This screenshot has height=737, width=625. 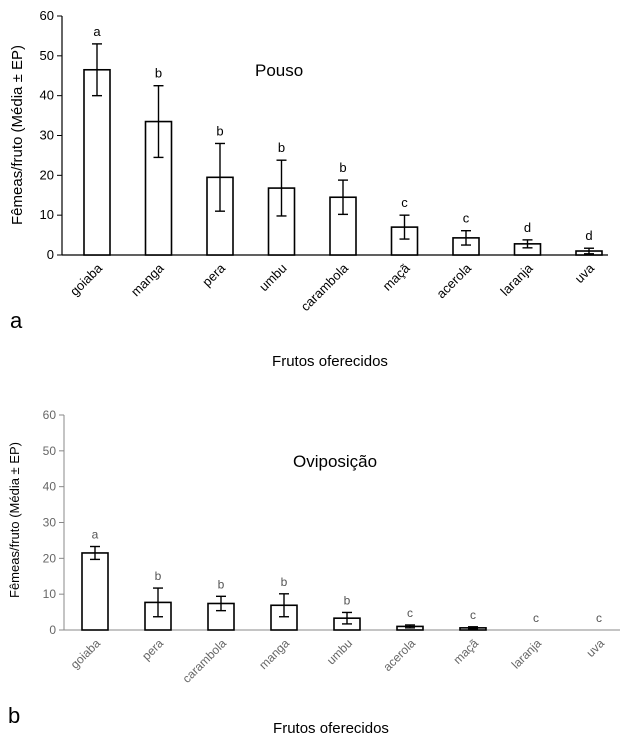 I want to click on chart-a-title: Pouso, so click(x=279, y=70).